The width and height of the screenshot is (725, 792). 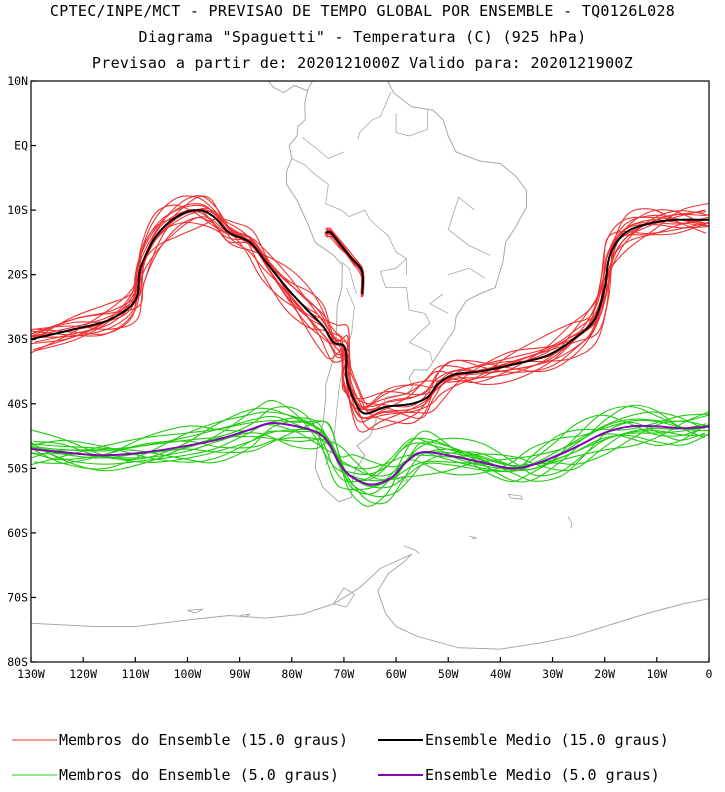 What do you see at coordinates (291, 674) in the screenshot?
I see `x-tick-label: 80W` at bounding box center [291, 674].